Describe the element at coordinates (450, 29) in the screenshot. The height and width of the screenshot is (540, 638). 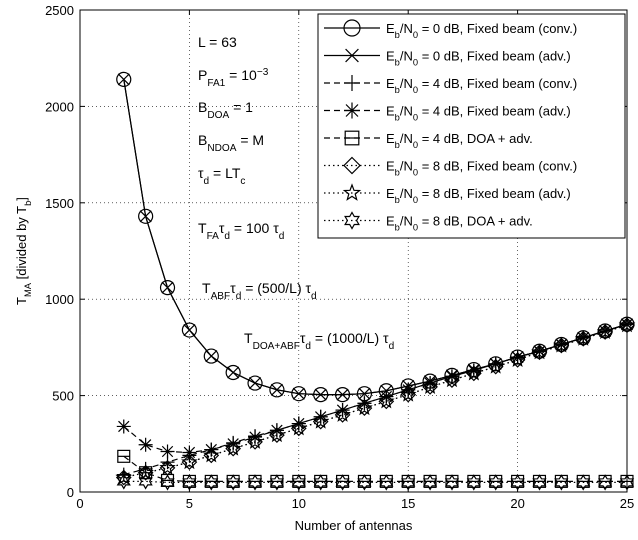
I see `legend-entry-1: Eb/N0 = 0 dB, Fixed beam (conv.)` at that location.